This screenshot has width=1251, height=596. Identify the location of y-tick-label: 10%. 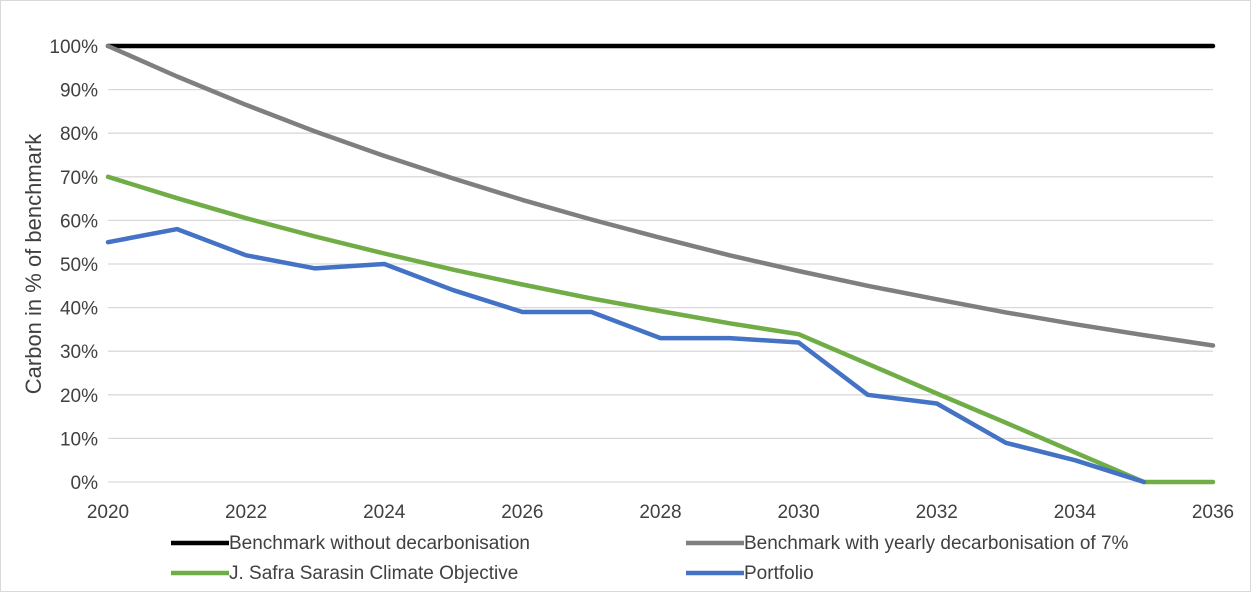
(79, 439).